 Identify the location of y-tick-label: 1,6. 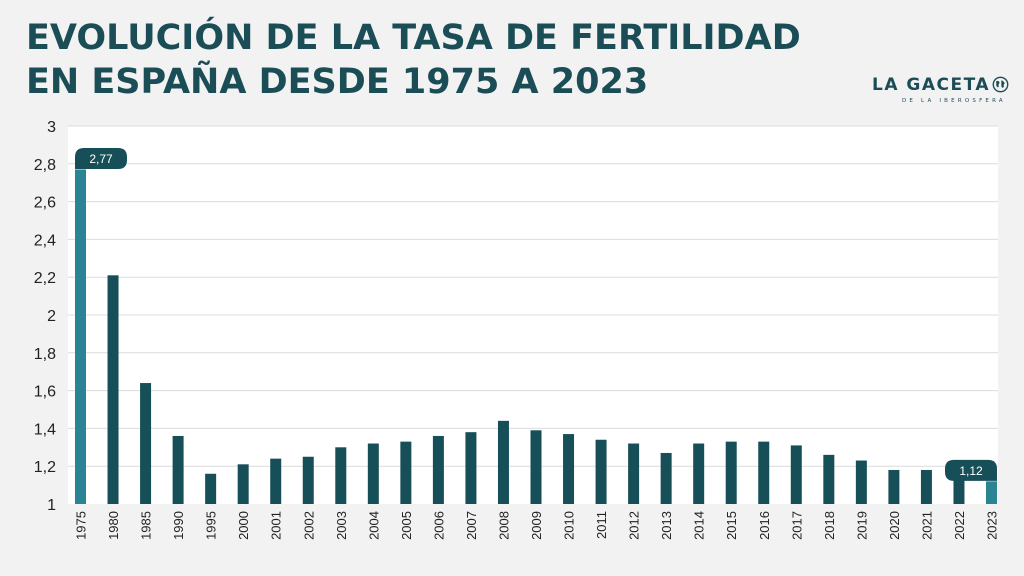
(45, 392).